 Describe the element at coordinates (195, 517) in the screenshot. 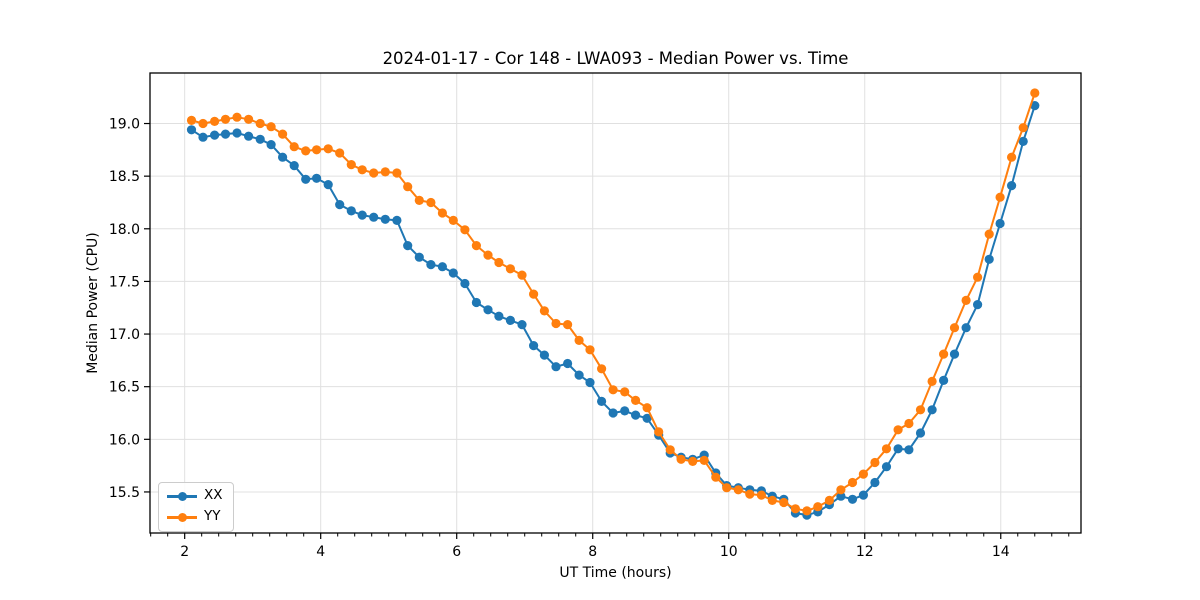

I see `legend-item-yy: YY` at that location.